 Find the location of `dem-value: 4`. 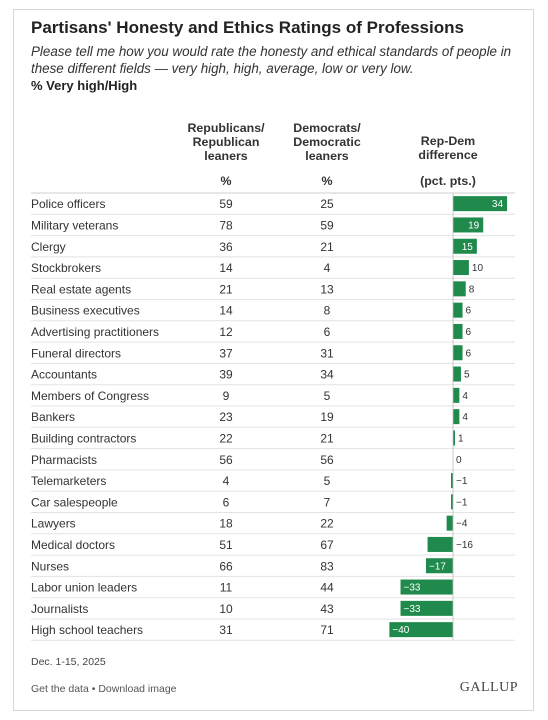

dem-value: 4 is located at coordinates (327, 268).